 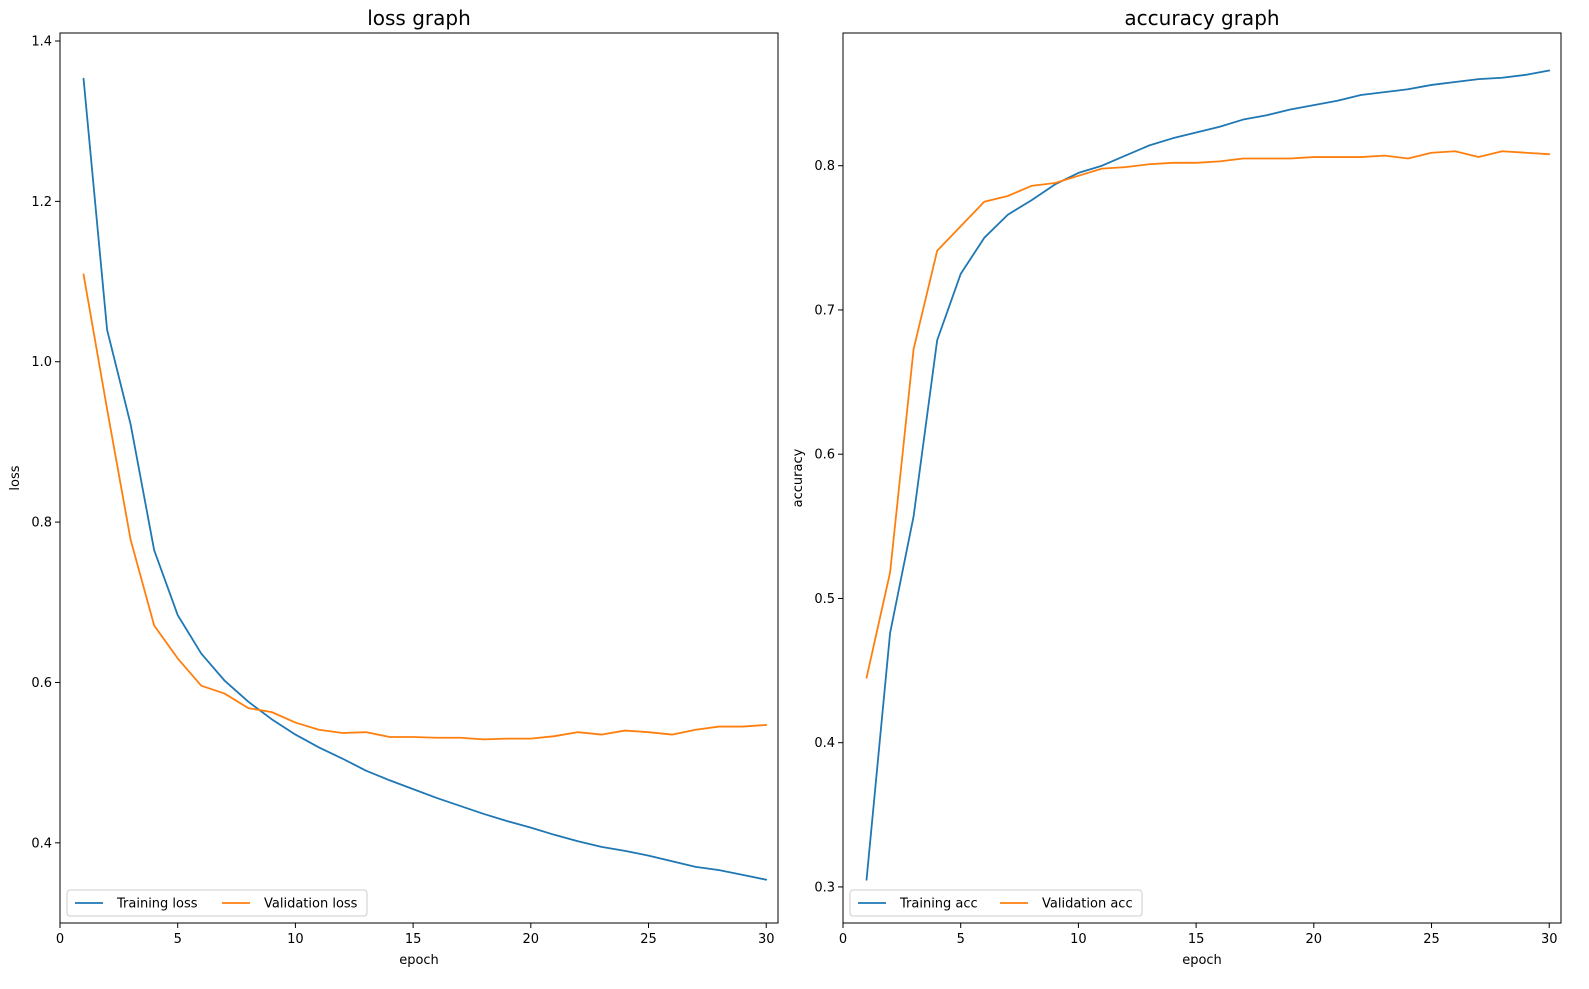 I want to click on accuracy-legend: Training acc Validation acc, so click(x=996, y=903).